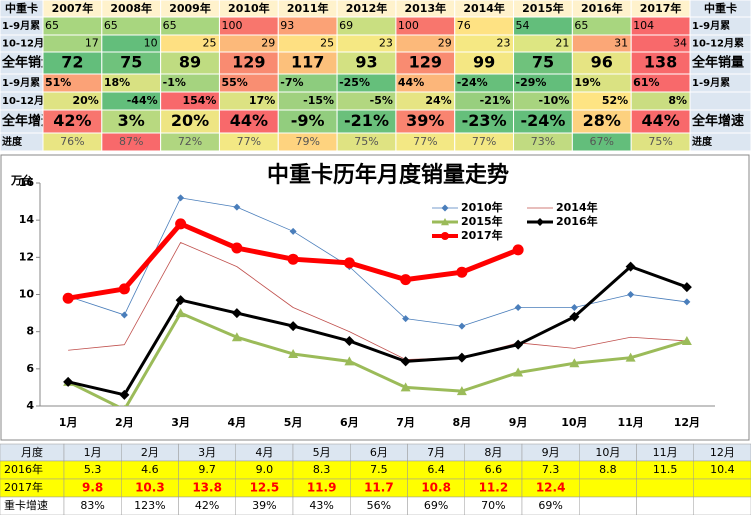  I want to click on header-text: 2012年, so click(367, 8).